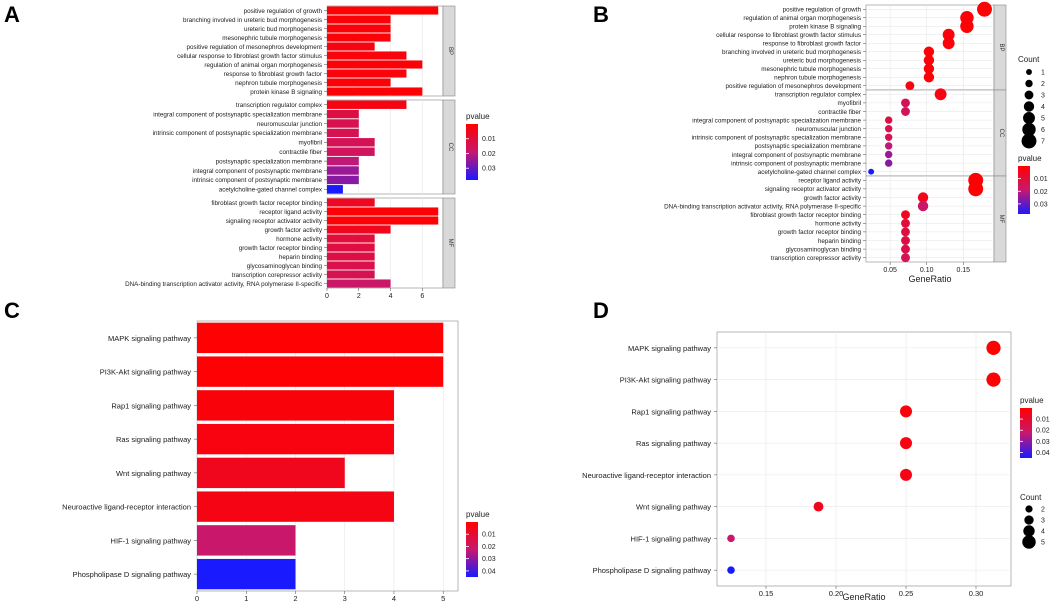 This screenshot has width=1059, height=603. What do you see at coordinates (818, 506) in the screenshot?
I see `dot-wnt-signaling-pathway` at bounding box center [818, 506].